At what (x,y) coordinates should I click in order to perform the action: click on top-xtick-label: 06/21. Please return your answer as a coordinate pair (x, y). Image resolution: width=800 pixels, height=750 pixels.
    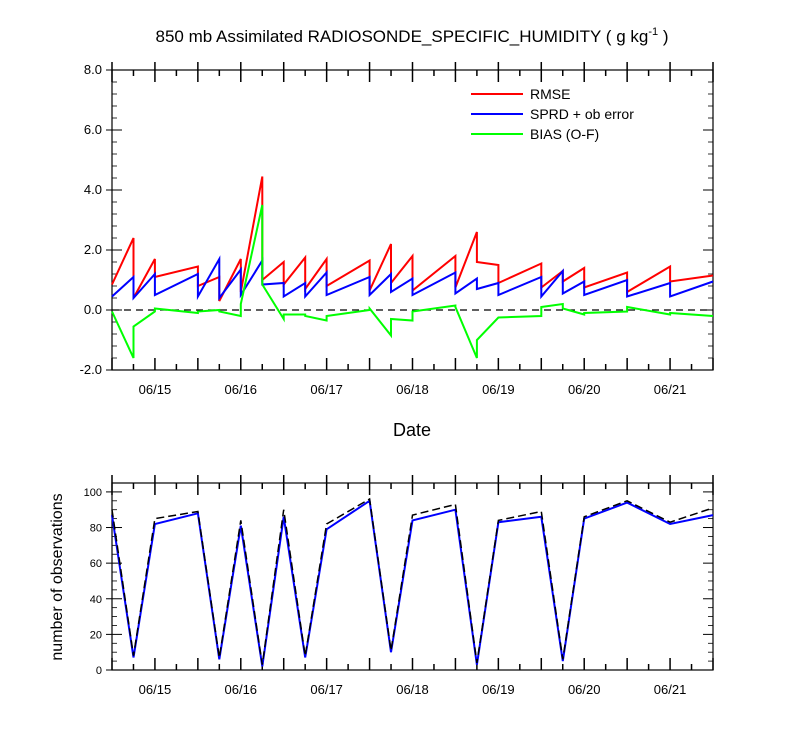
    Looking at the image, I should click on (670, 389).